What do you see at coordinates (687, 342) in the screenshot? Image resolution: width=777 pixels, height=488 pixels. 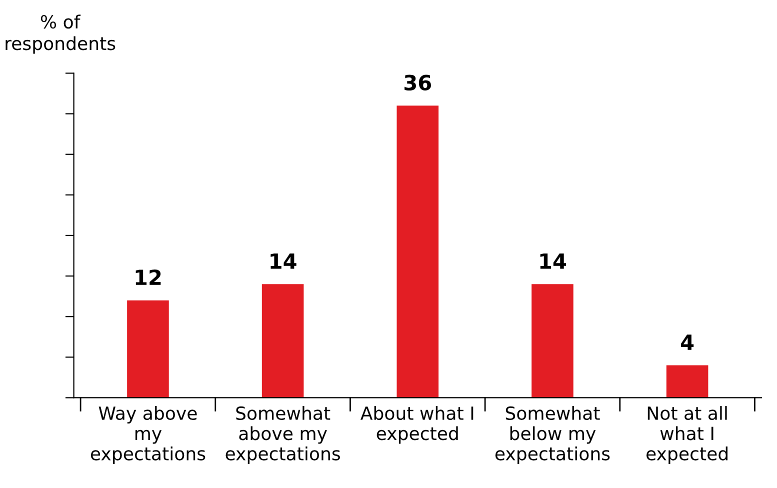 I see `data-label: 4` at bounding box center [687, 342].